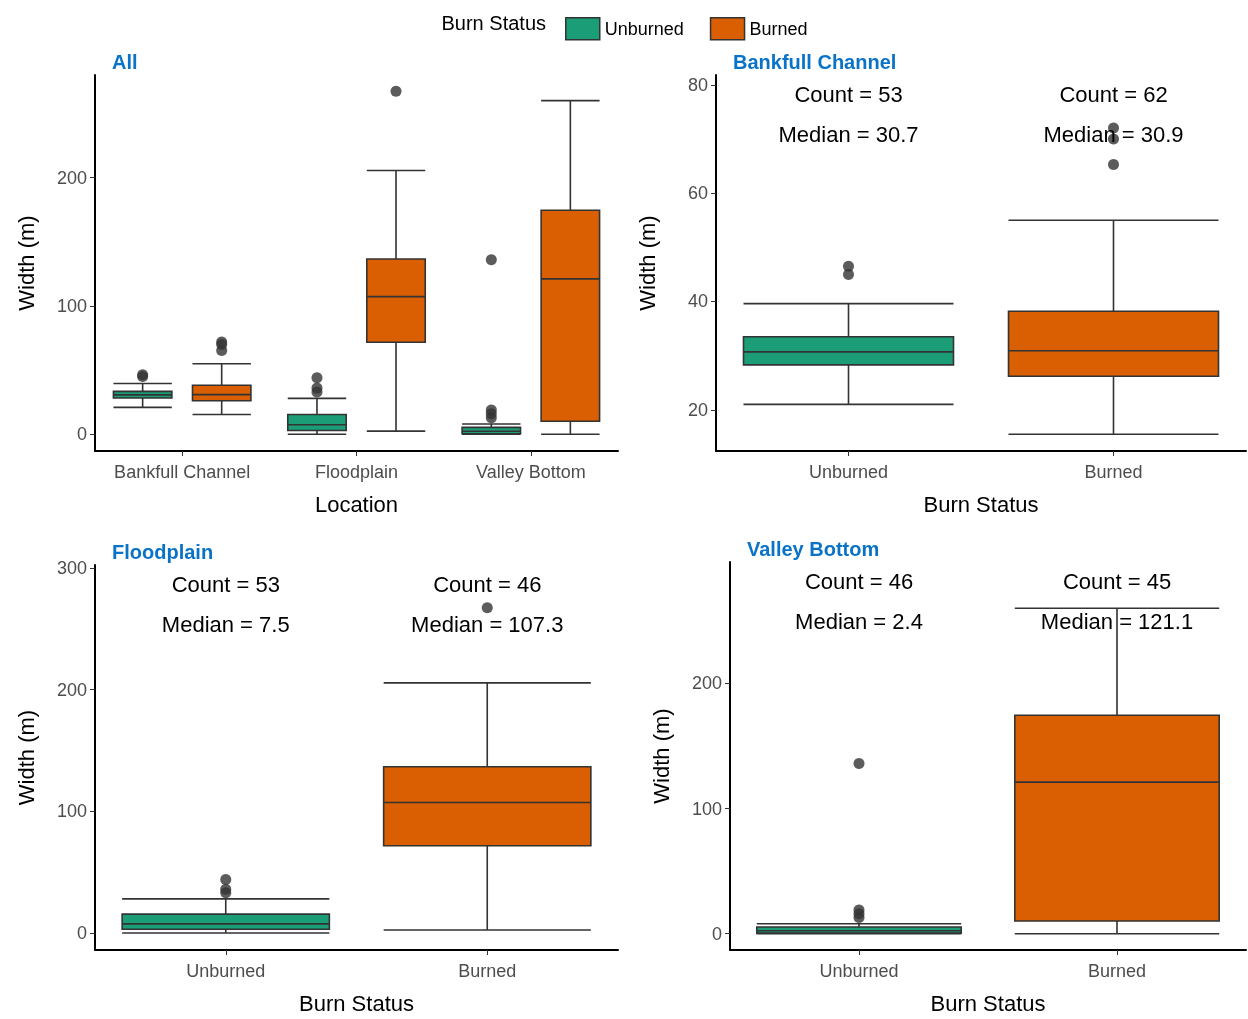 The image size is (1248, 1019). I want to click on annotation: Median = 2.4, so click(859, 621).